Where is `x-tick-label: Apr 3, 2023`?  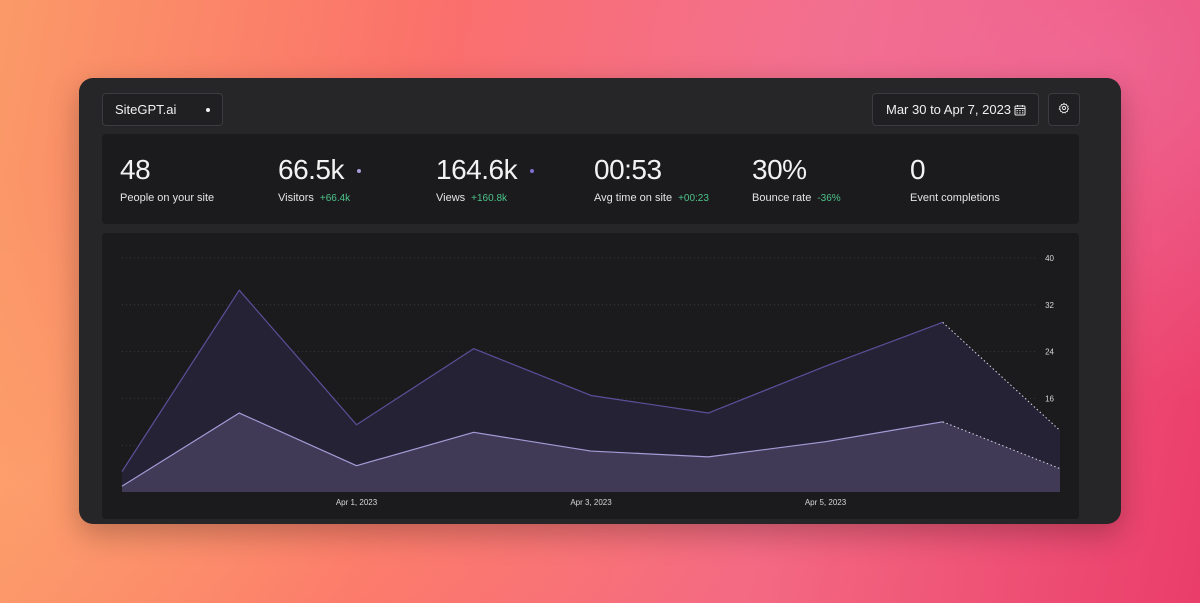
x-tick-label: Apr 3, 2023 is located at coordinates (591, 502).